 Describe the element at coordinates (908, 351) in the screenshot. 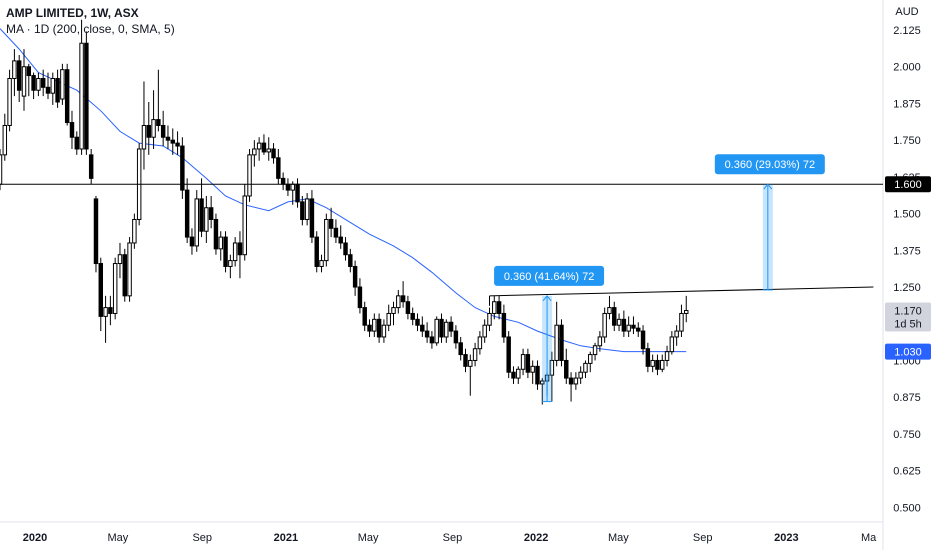

I see `ma-value-badge: 1.030` at that location.